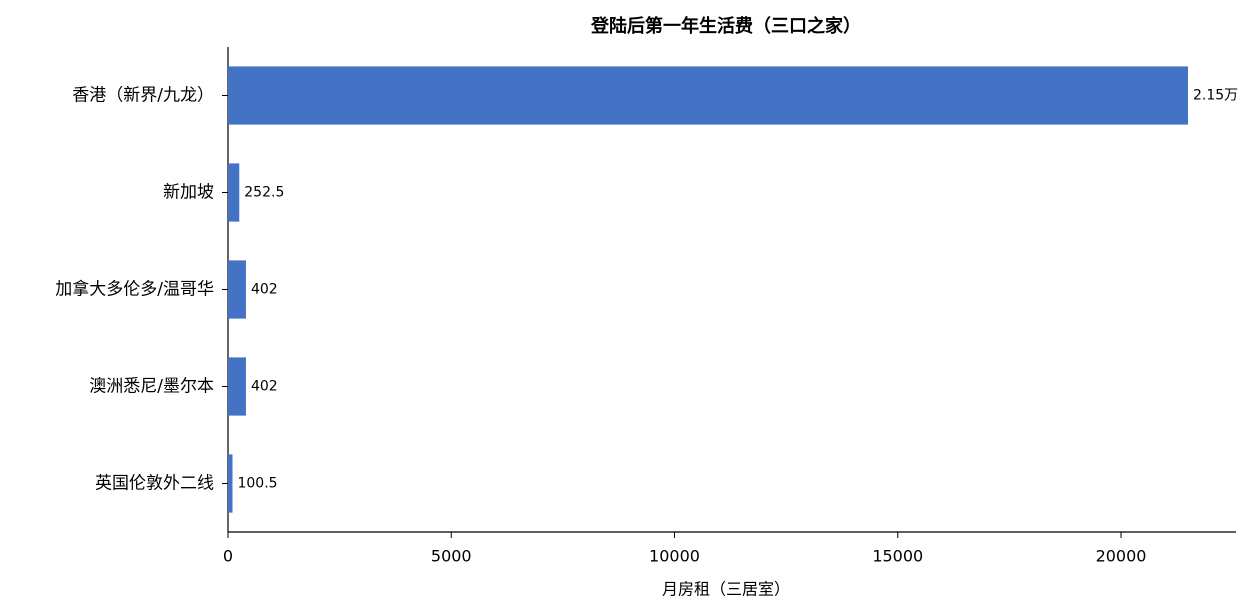 The height and width of the screenshot is (615, 1259). Describe the element at coordinates (1121, 556) in the screenshot. I see `x-tick-label: 20000` at that location.